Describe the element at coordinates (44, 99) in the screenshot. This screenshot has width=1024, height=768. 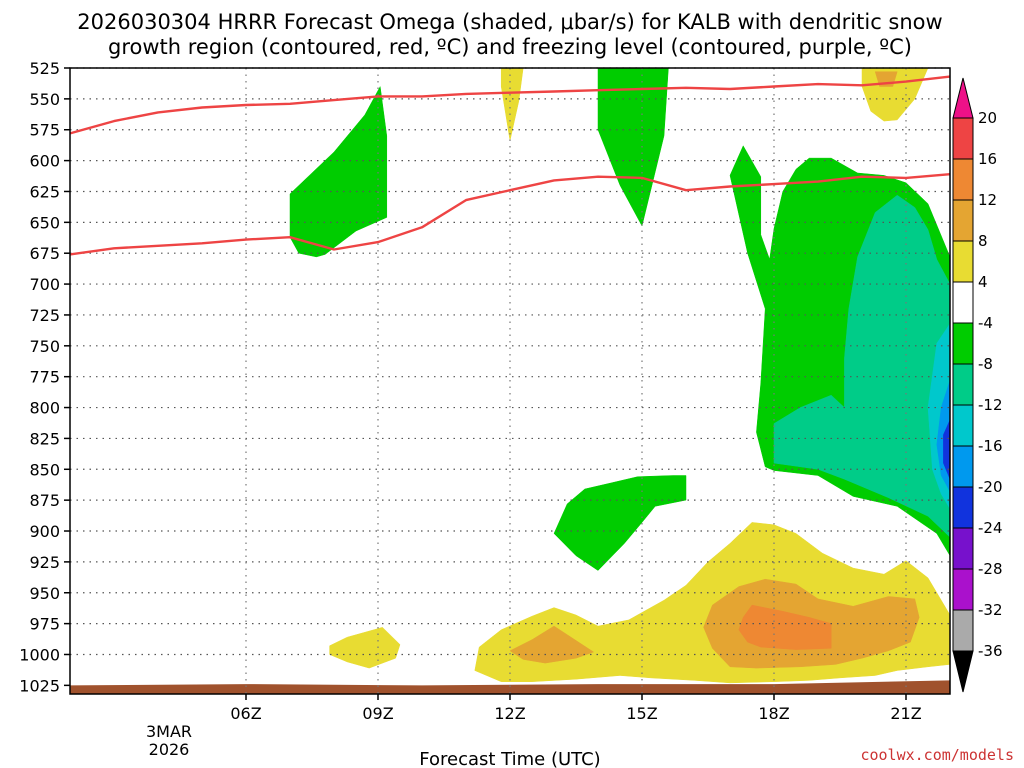
I see `y-tick-label-550: 550` at that location.